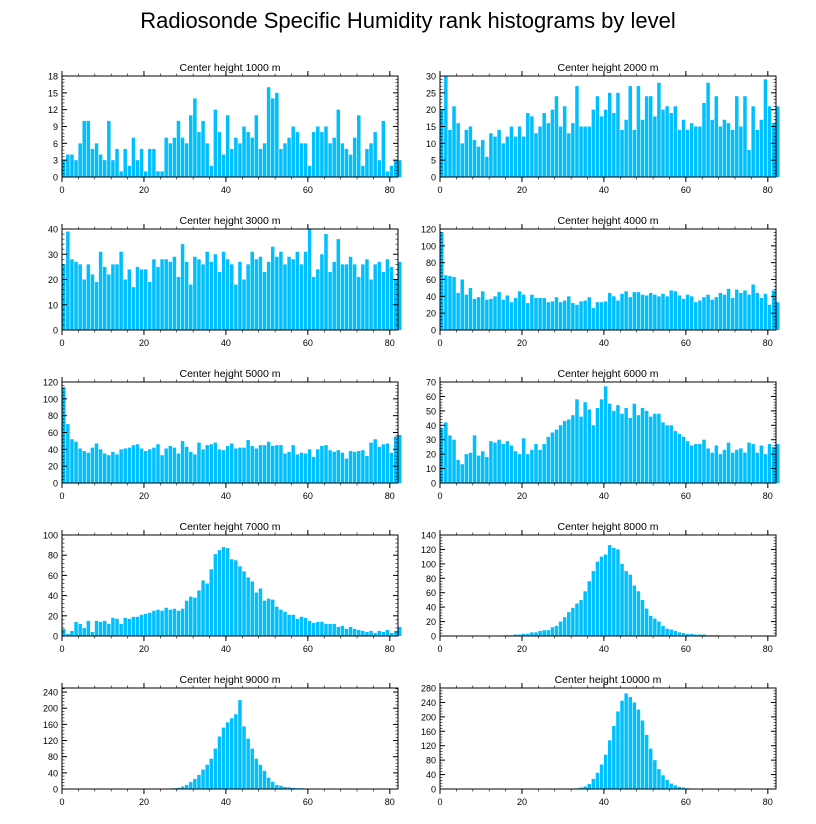 The height and width of the screenshot is (824, 816). Describe the element at coordinates (53, 757) in the screenshot. I see `y-tick-label: 80` at that location.